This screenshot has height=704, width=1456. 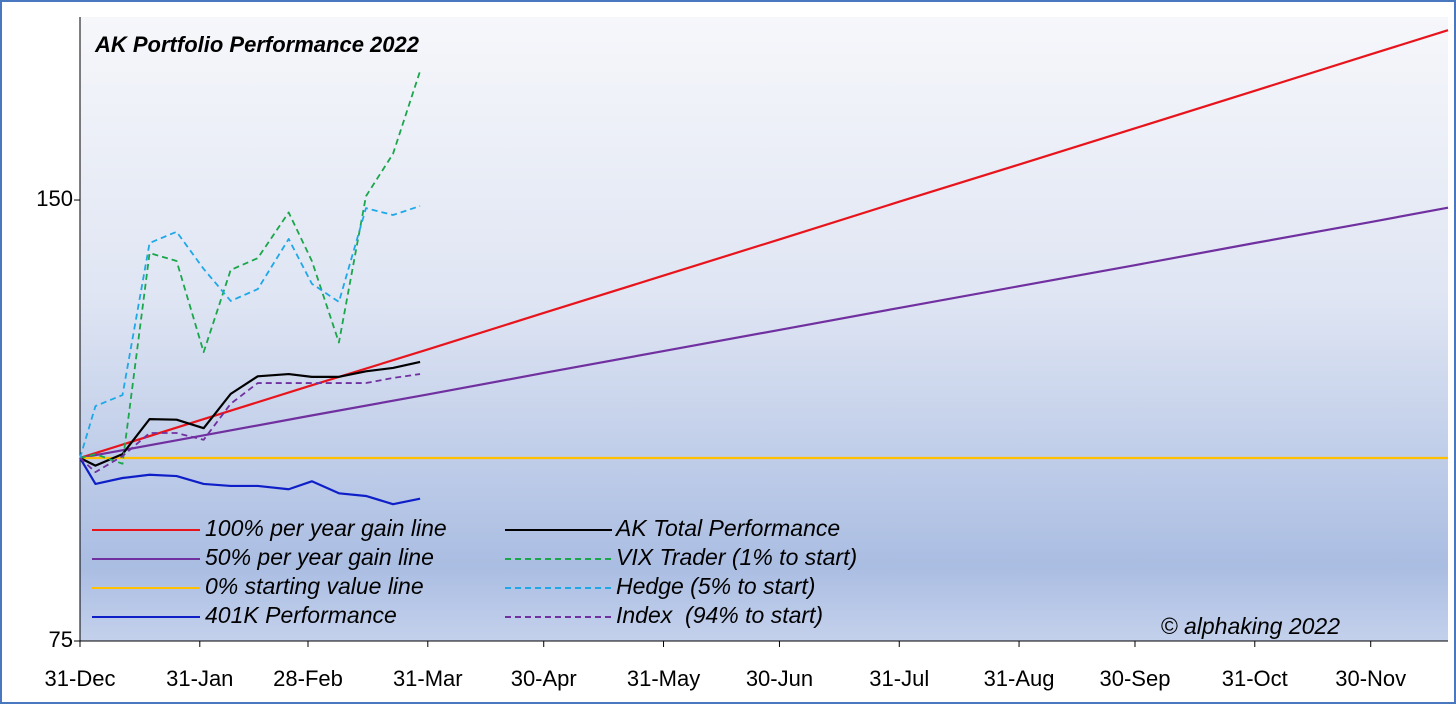 What do you see at coordinates (544, 678) in the screenshot?
I see `x-tick-label: 30-Apr` at bounding box center [544, 678].